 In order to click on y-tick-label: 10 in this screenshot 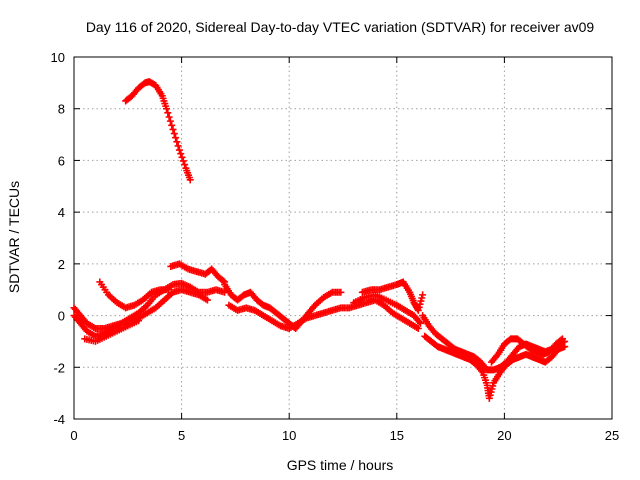, I will do `click(58, 57)`.